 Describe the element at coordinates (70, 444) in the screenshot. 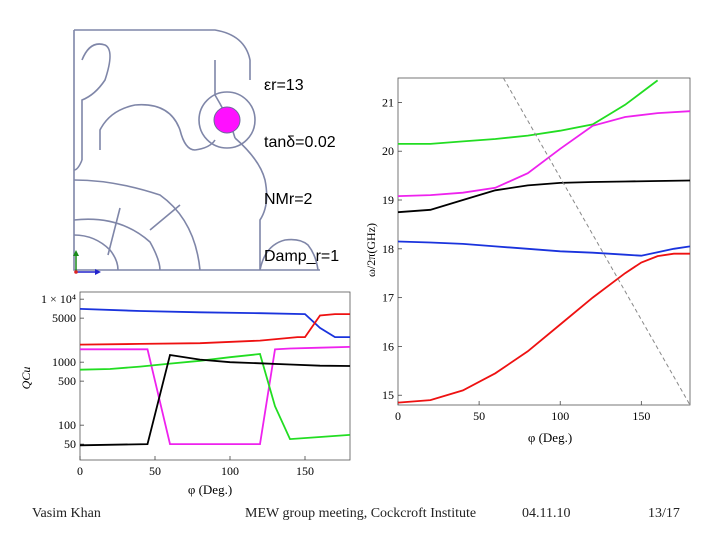

I see `quality-ytick-label: 50` at that location.